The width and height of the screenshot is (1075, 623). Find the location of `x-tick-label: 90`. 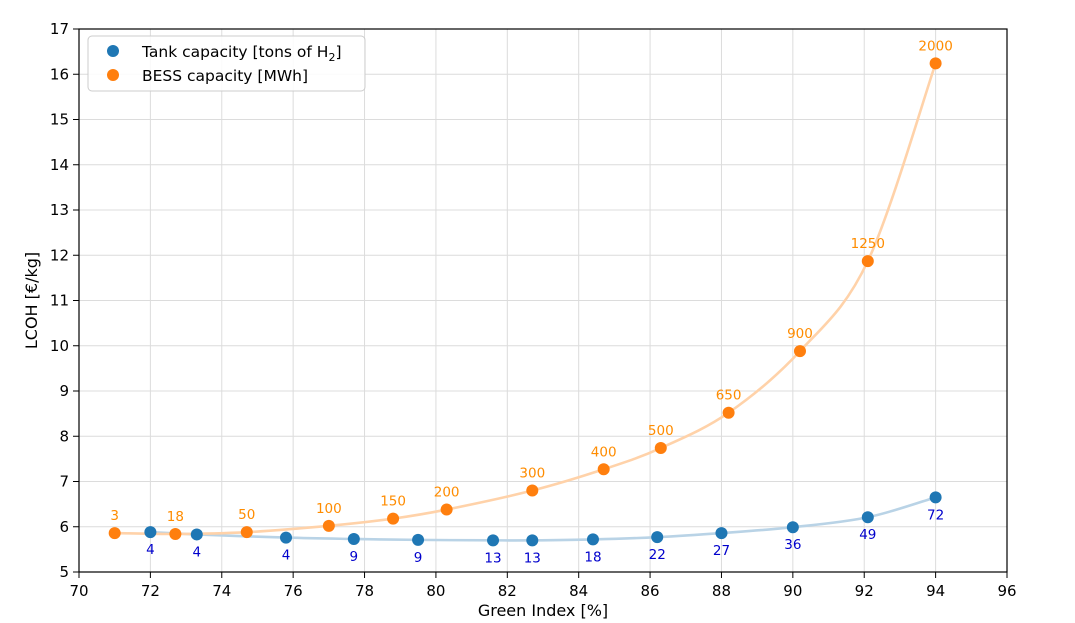

x-tick-label: 90 is located at coordinates (792, 591).